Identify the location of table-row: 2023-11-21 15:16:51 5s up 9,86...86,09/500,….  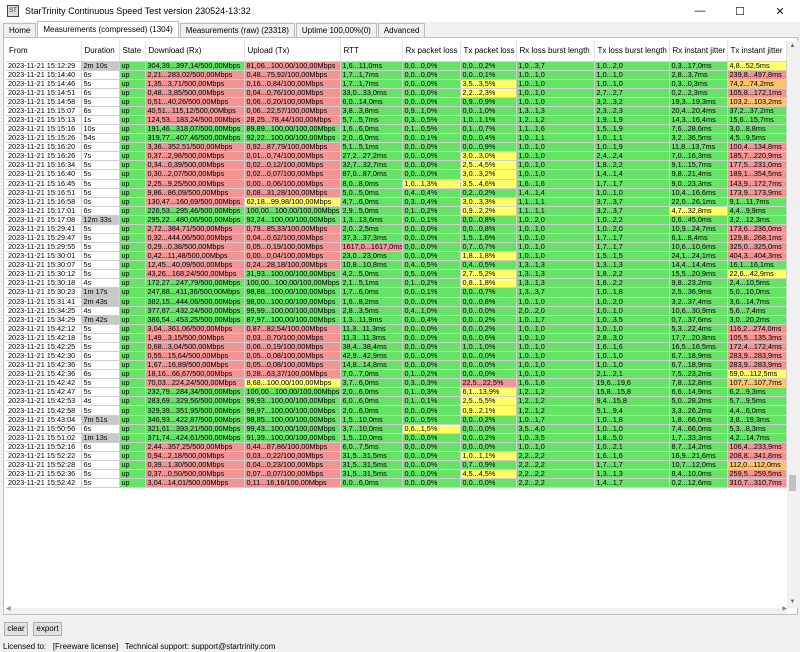
(396, 193).